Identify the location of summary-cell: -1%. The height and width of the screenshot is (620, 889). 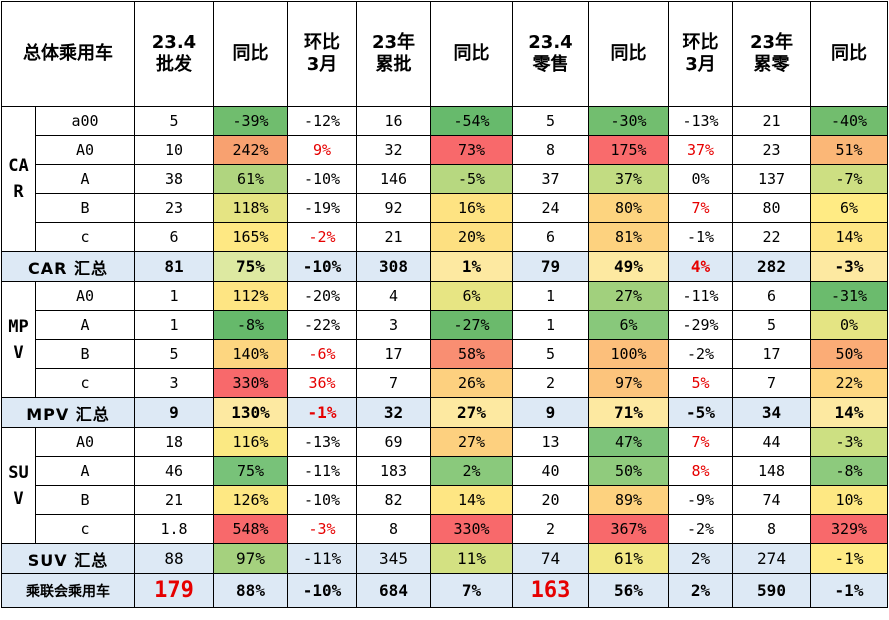
(322, 412).